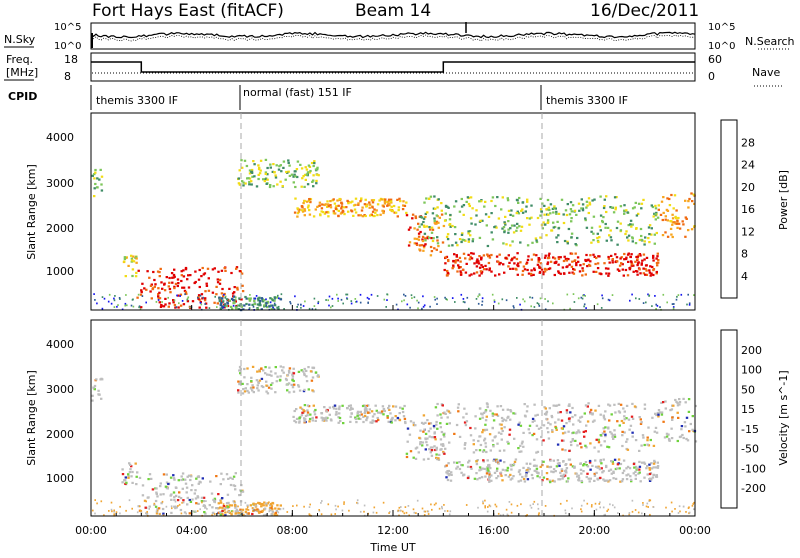 This screenshot has width=800, height=558. What do you see at coordinates (751, 370) in the screenshot?
I see `colorbar-tick: 100` at bounding box center [751, 370].